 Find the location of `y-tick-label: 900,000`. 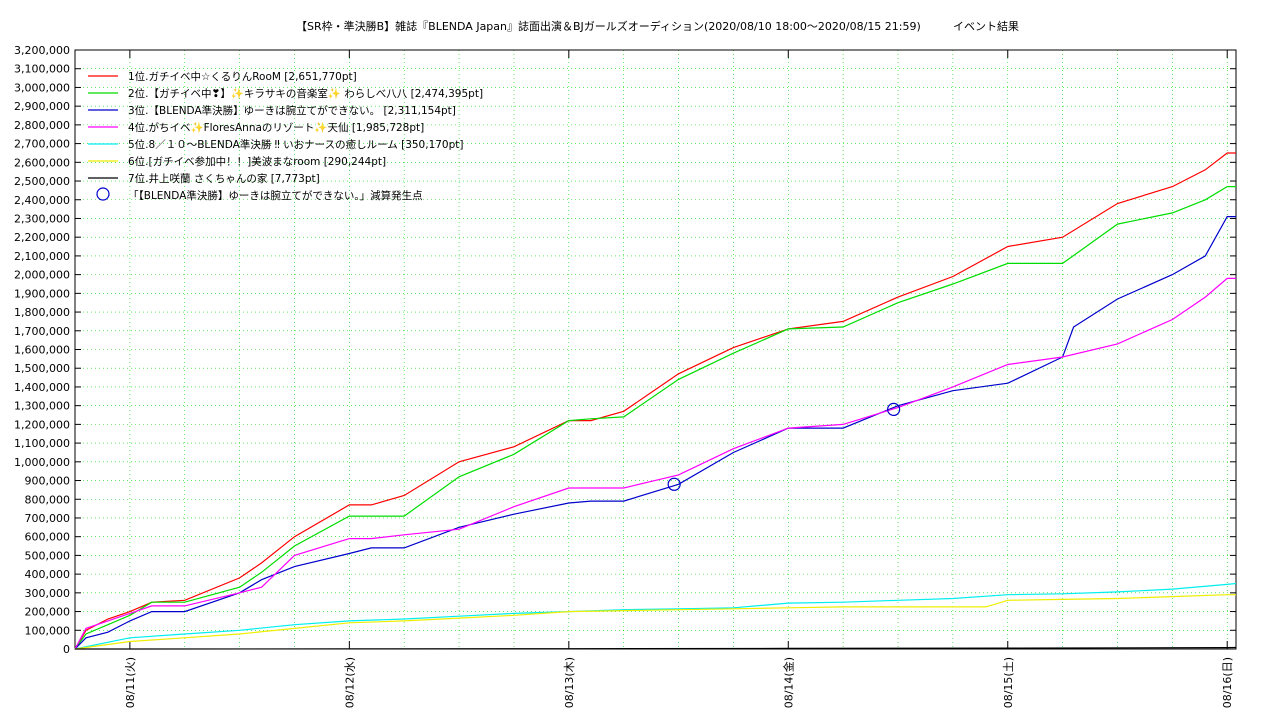

y-tick-label: 900,000 is located at coordinates (48, 481).